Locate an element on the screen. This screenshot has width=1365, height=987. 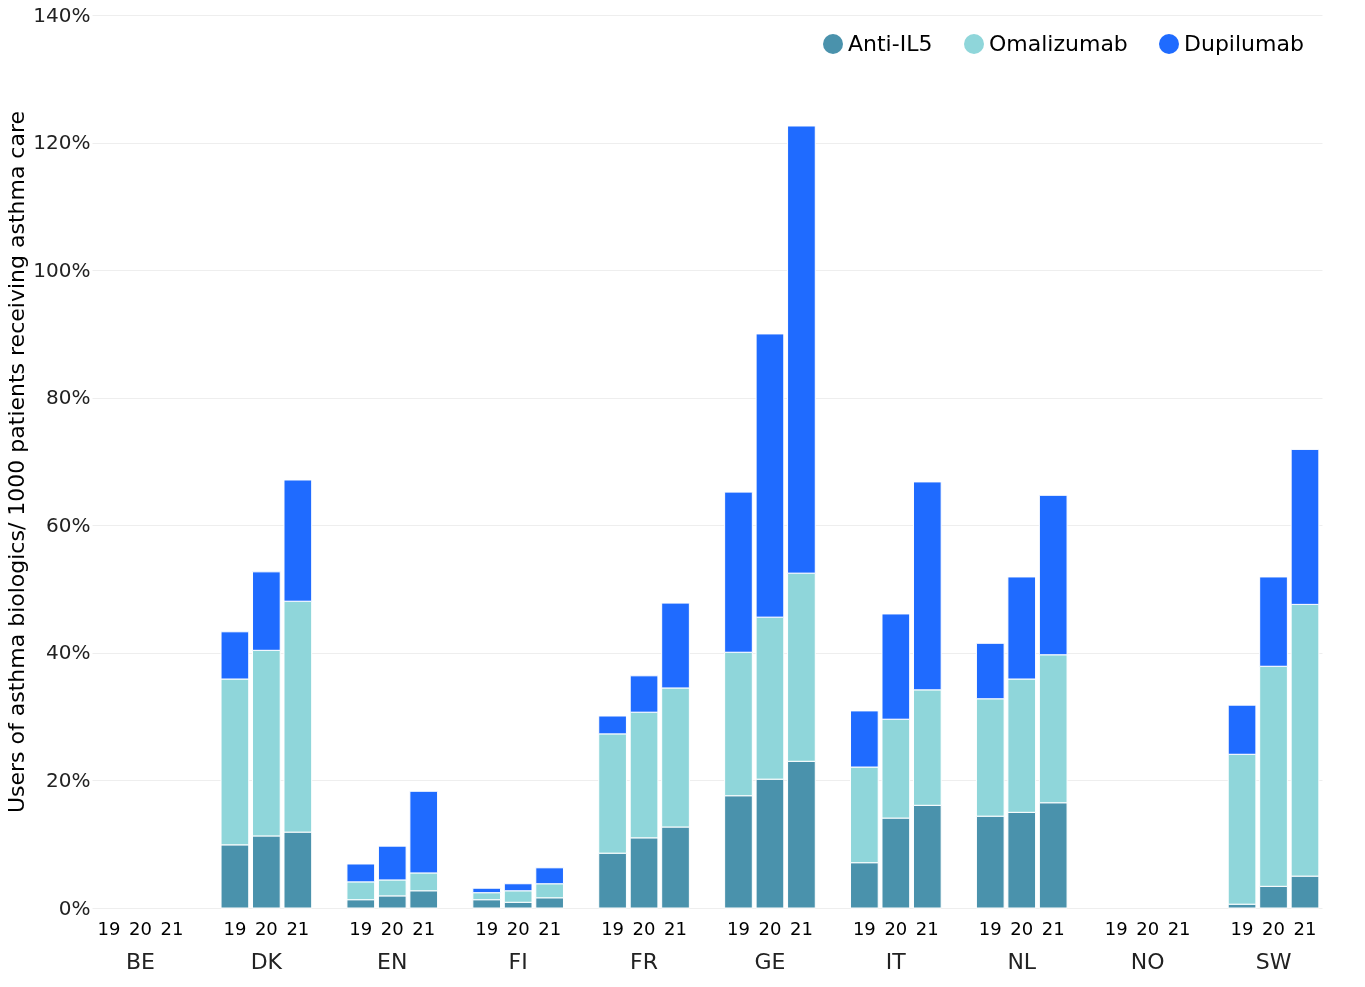
y-tick-label: 0% is located at coordinates (74, 907).